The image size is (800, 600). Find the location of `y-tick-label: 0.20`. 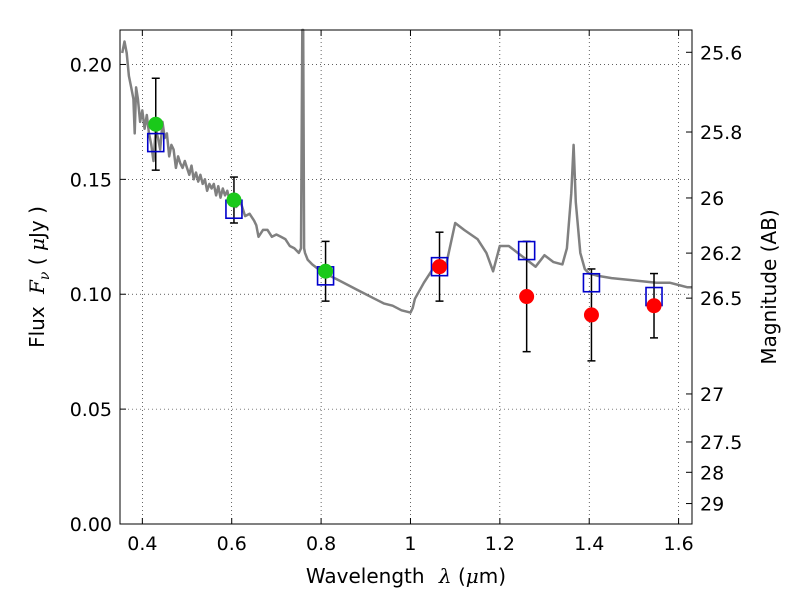

y-tick-label: 0.20 is located at coordinates (91, 65).